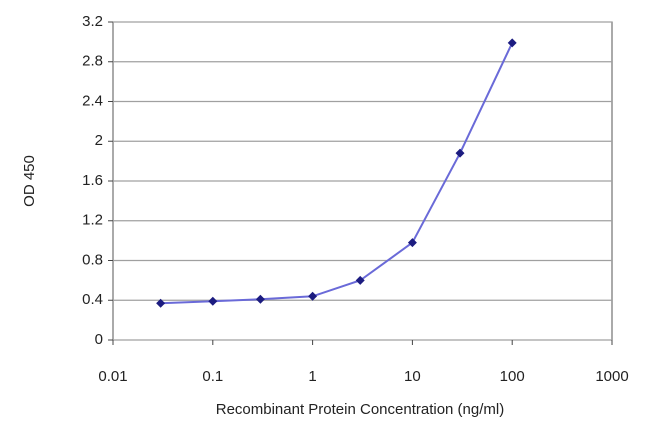 This screenshot has height=433, width=650. What do you see at coordinates (611, 376) in the screenshot?
I see `x-tick-label: 1000` at bounding box center [611, 376].